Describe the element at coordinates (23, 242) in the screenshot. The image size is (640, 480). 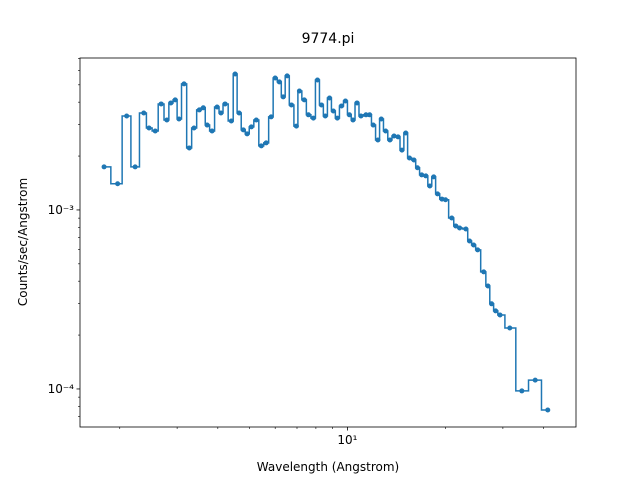
I see `y-axis-label: Counts/sec/Angstrom` at that location.